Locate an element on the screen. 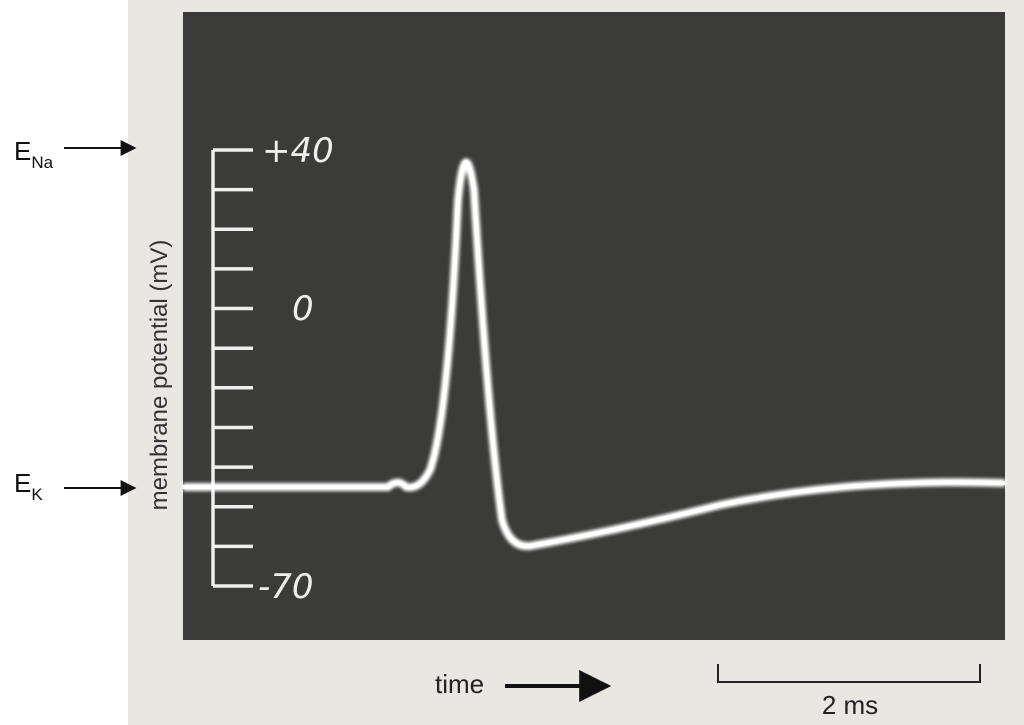  scale-label: 0 is located at coordinates (303, 309).